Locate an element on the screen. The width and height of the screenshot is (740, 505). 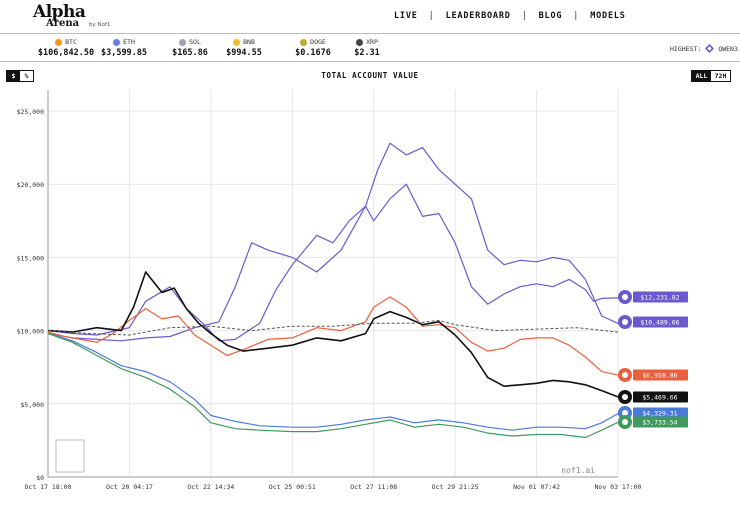
btc-icon is located at coordinates (59, 42).